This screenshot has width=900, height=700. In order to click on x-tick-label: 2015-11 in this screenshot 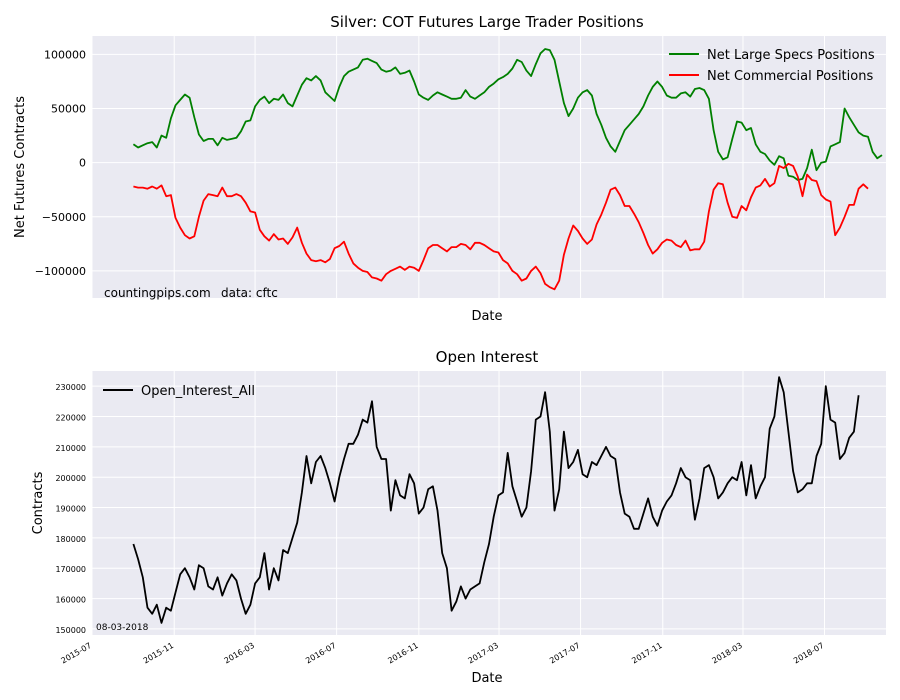, I will do `click(158, 653)`.